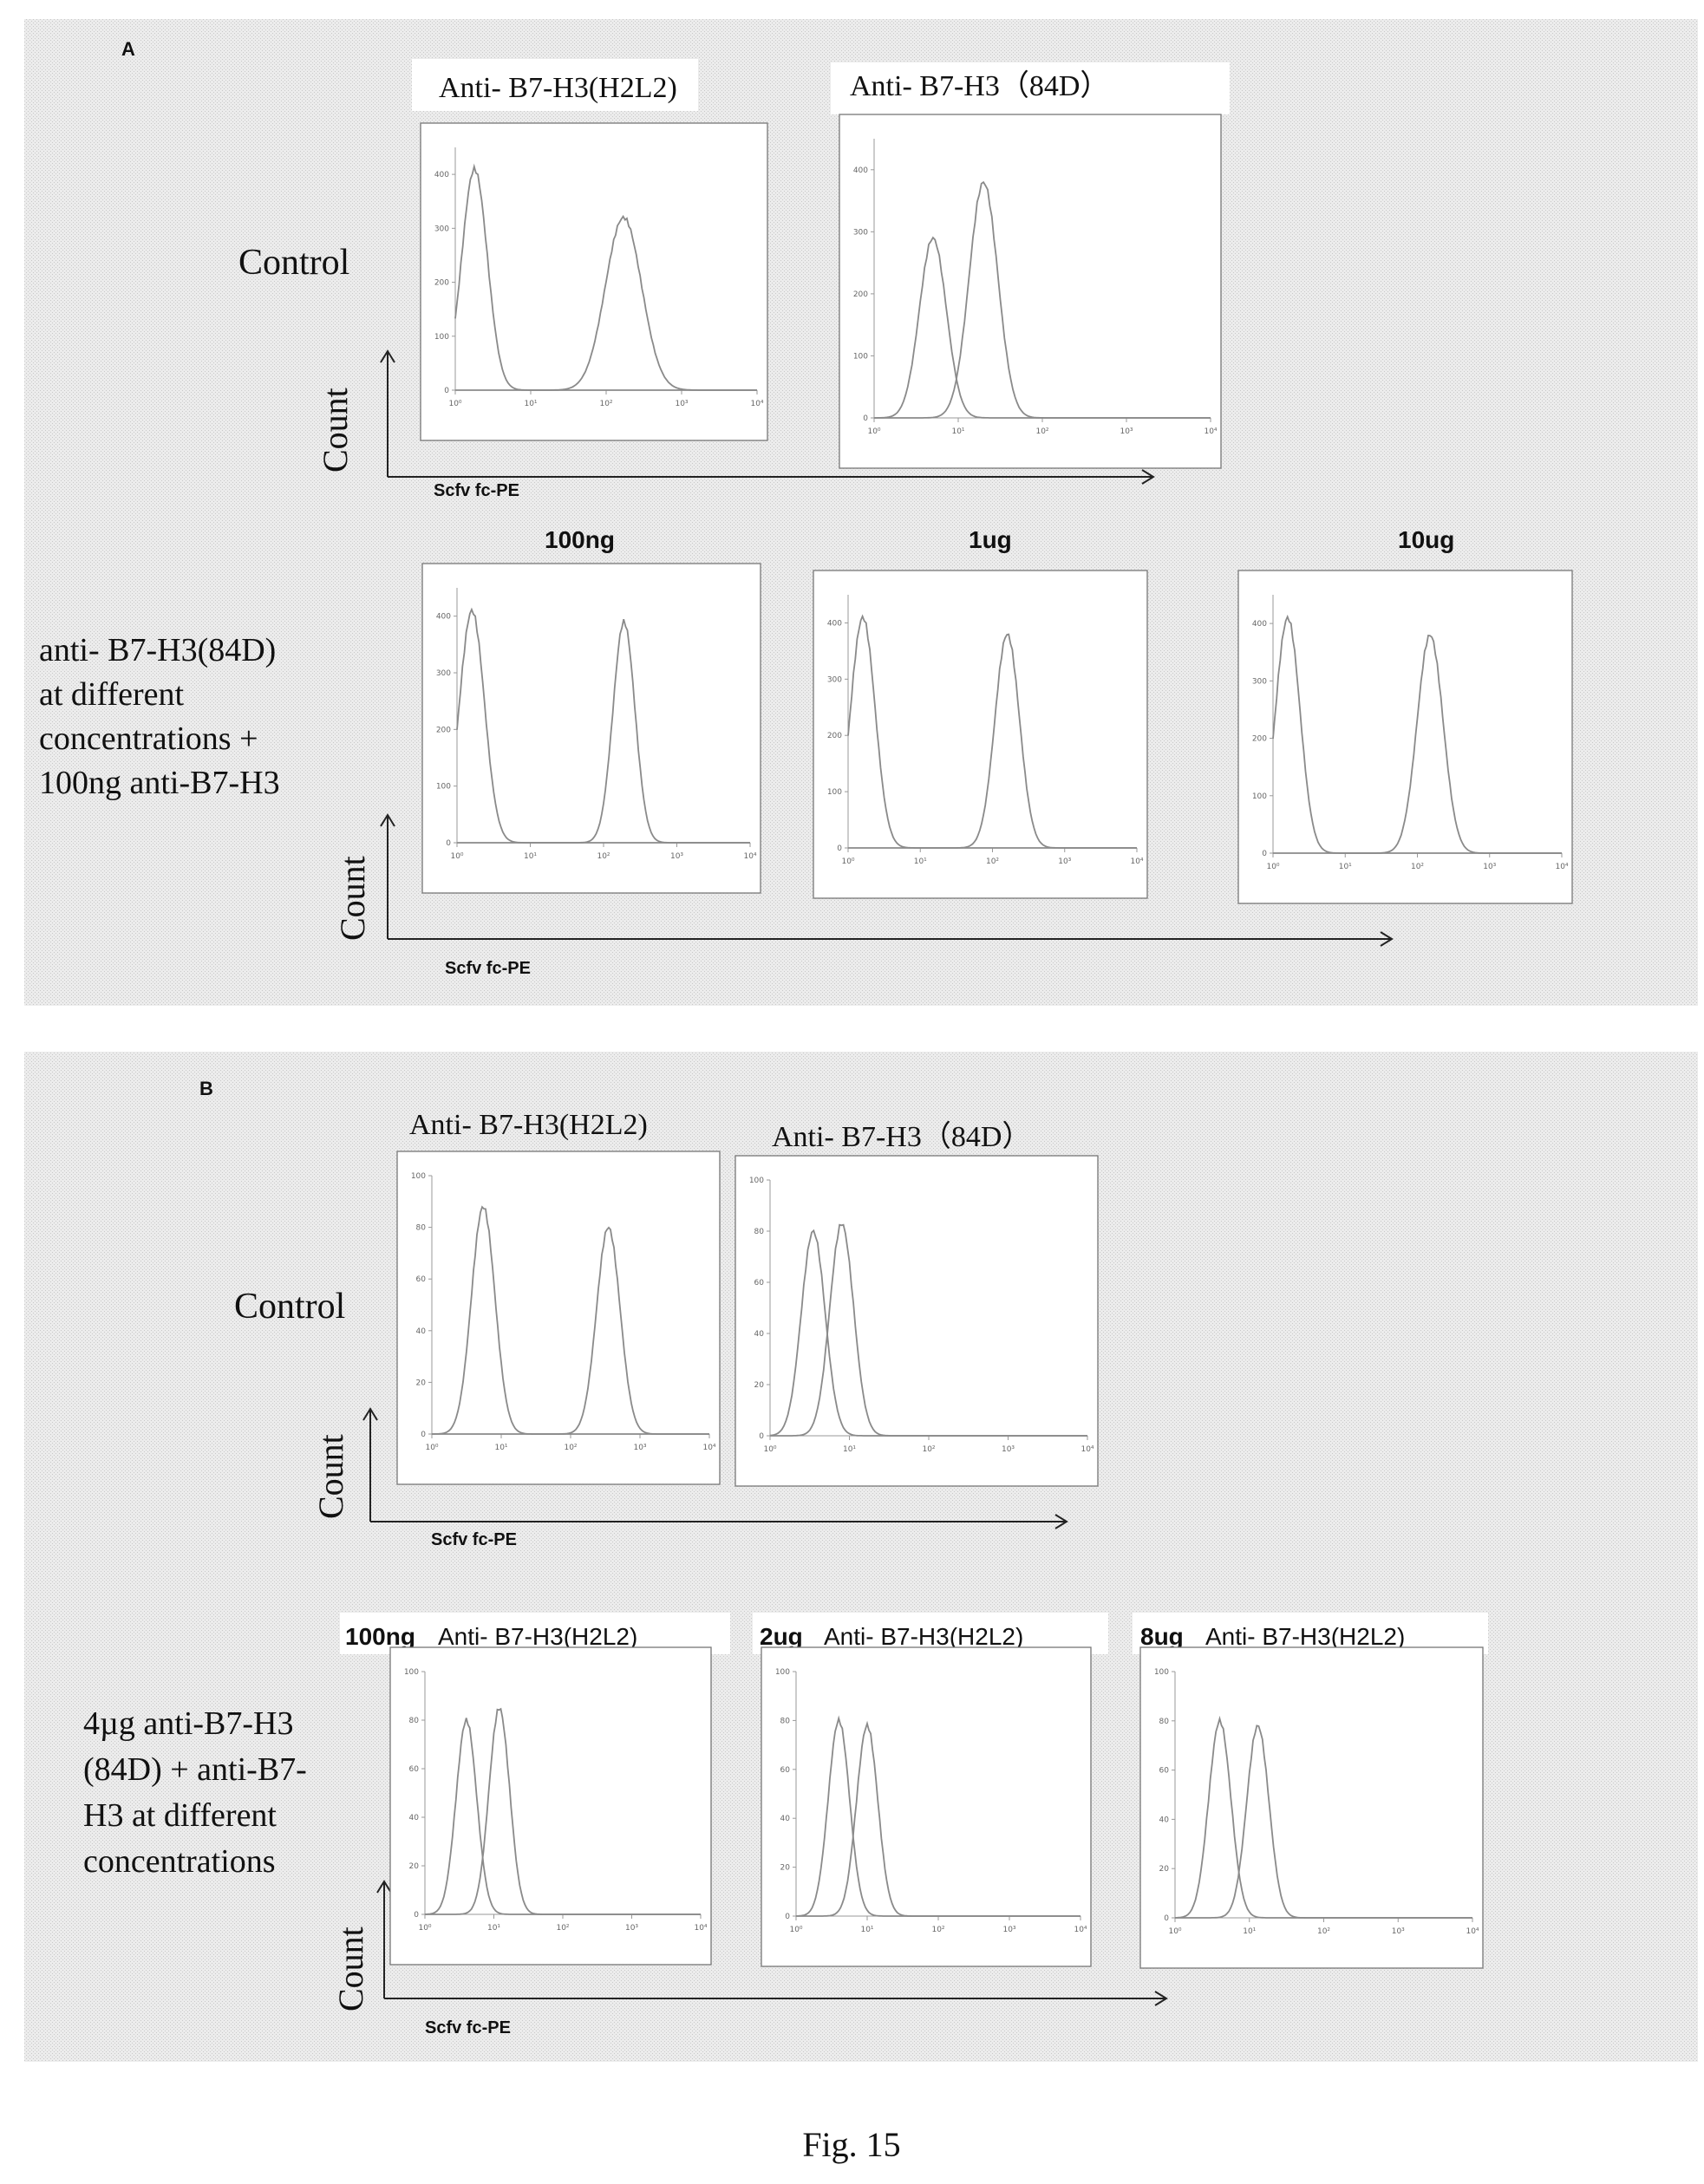 Image resolution: width=1704 pixels, height=2184 pixels. I want to click on panel-a-control-x-label: Scfv fc-PE, so click(476, 490).